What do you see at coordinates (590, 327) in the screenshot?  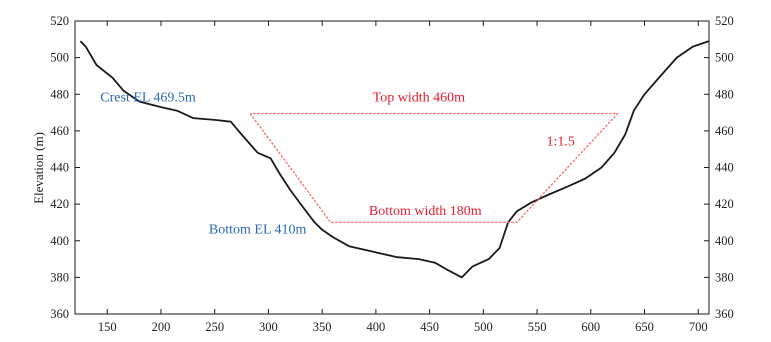 I see `x-tick-label: 600` at bounding box center [590, 327].